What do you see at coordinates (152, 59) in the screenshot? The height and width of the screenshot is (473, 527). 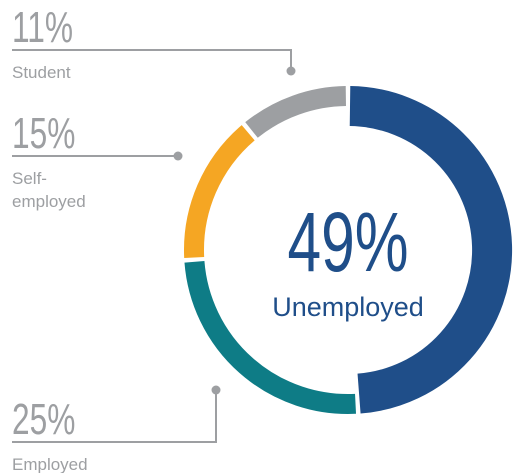 I see `student-leader` at bounding box center [152, 59].